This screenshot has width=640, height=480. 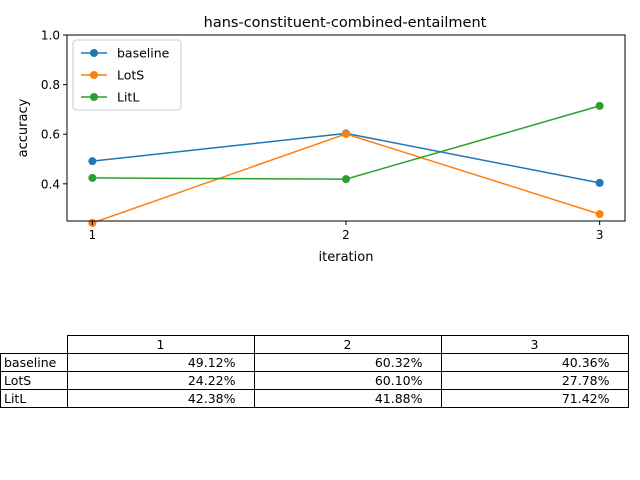 I want to click on table-row-label: LotS, so click(x=34, y=380).